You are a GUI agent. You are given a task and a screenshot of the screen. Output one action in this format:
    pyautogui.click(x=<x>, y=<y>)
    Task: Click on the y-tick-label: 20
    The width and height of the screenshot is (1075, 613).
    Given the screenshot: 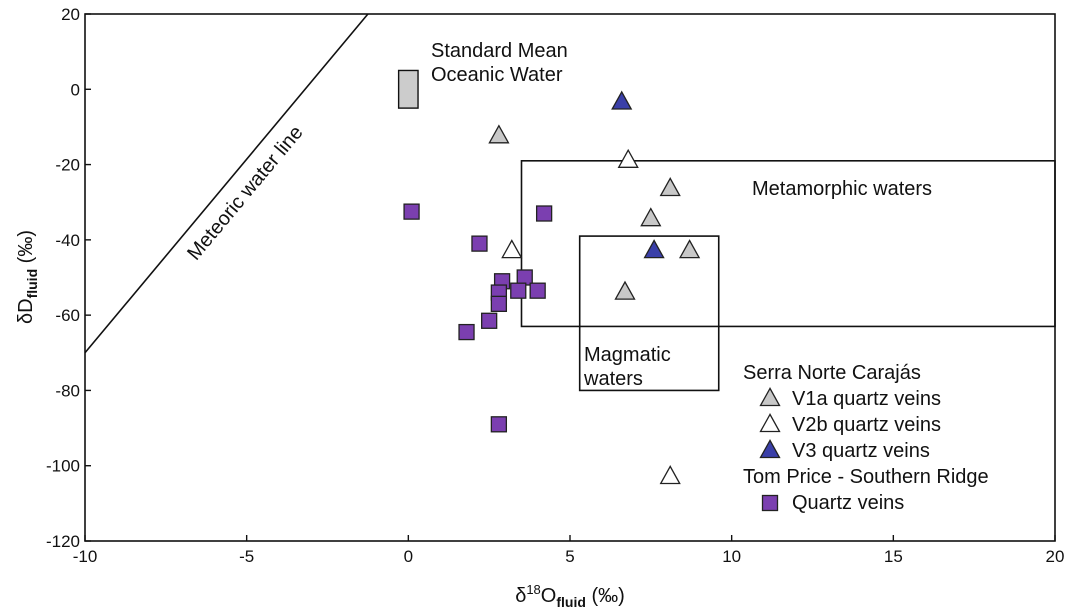 What is the action you would take?
    pyautogui.click(x=70, y=14)
    